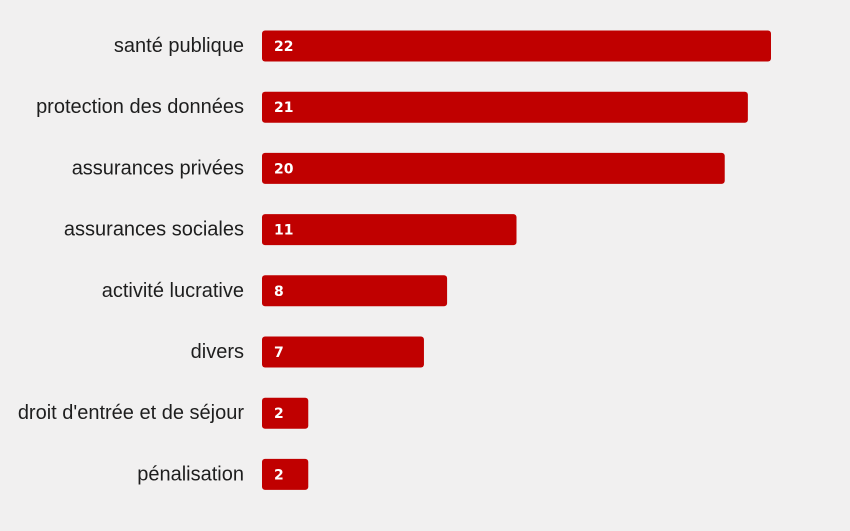 This screenshot has width=850, height=531. What do you see at coordinates (279, 292) in the screenshot?
I see `bar-value-label: 8` at bounding box center [279, 292].